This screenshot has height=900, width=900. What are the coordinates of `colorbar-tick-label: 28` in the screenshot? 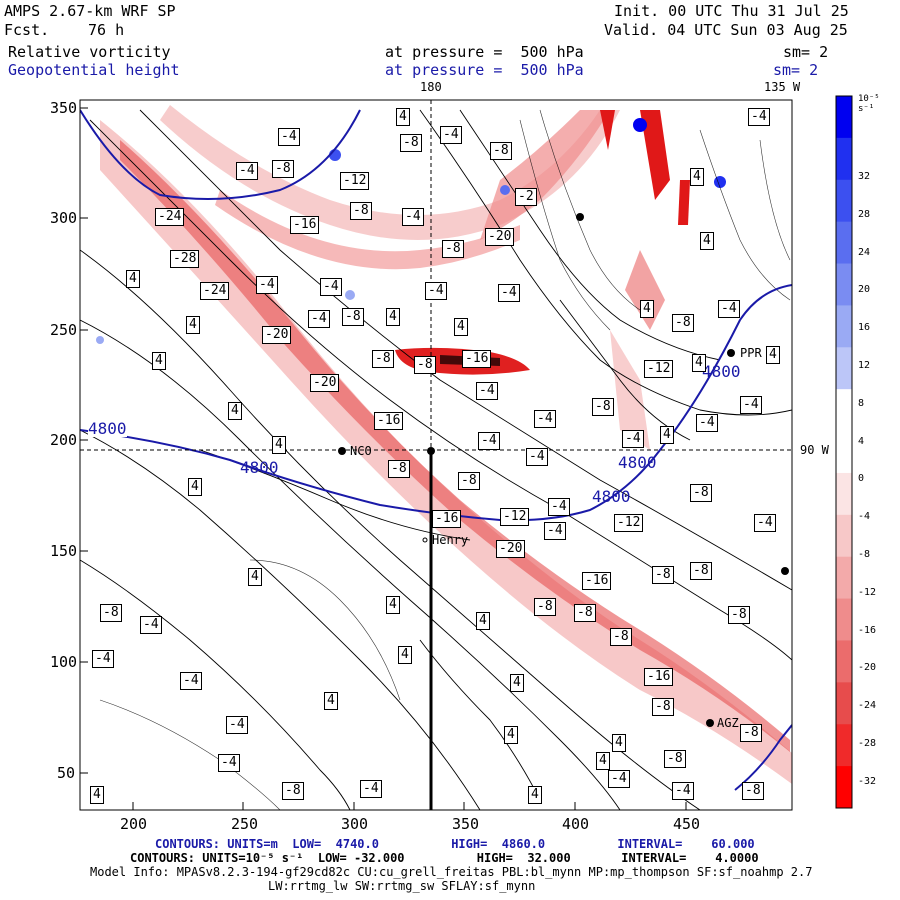 It's located at (864, 214).